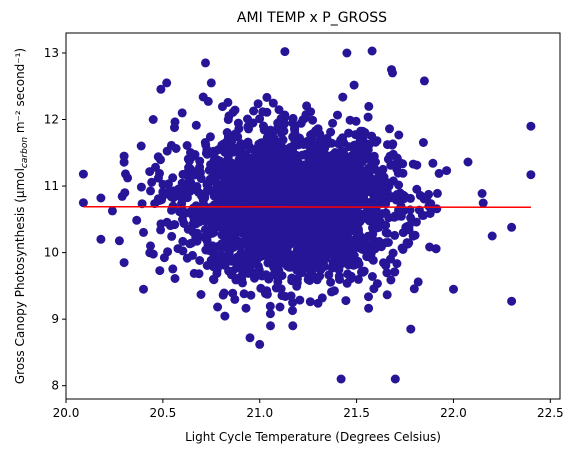 Image resolution: width=583 pixels, height=453 pixels. I want to click on x-tick-label: 20.5, so click(163, 413).